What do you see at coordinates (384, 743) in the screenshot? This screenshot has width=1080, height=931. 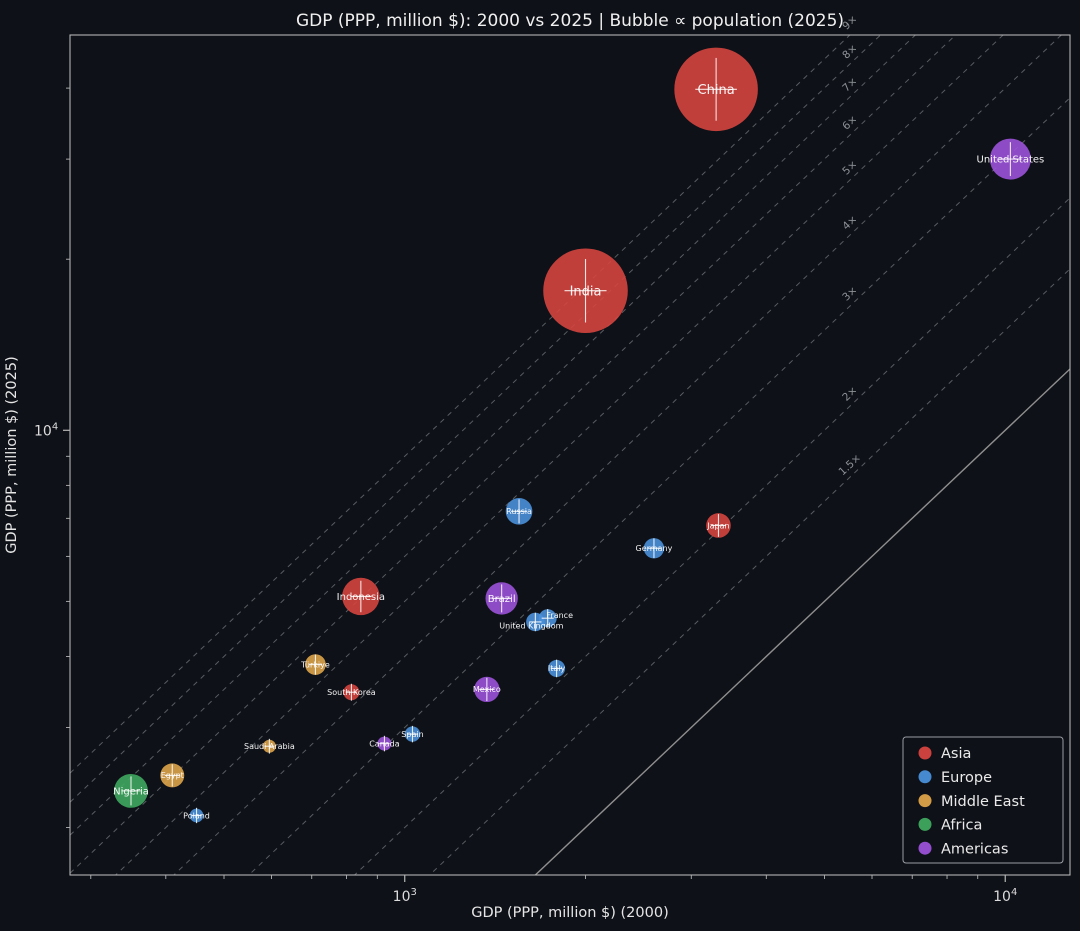 I see `country-label-canada: Canada` at bounding box center [384, 743].